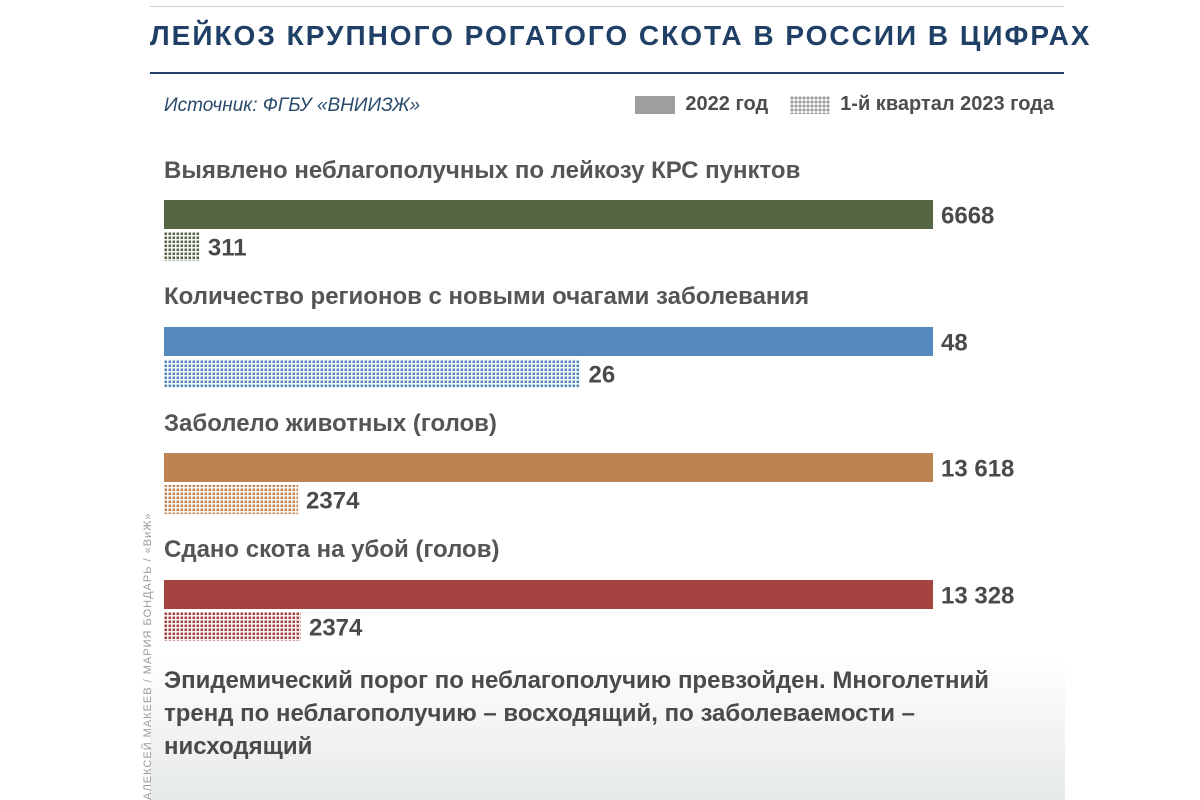 The height and width of the screenshot is (800, 1200). I want to click on title-rule, so click(607, 73).